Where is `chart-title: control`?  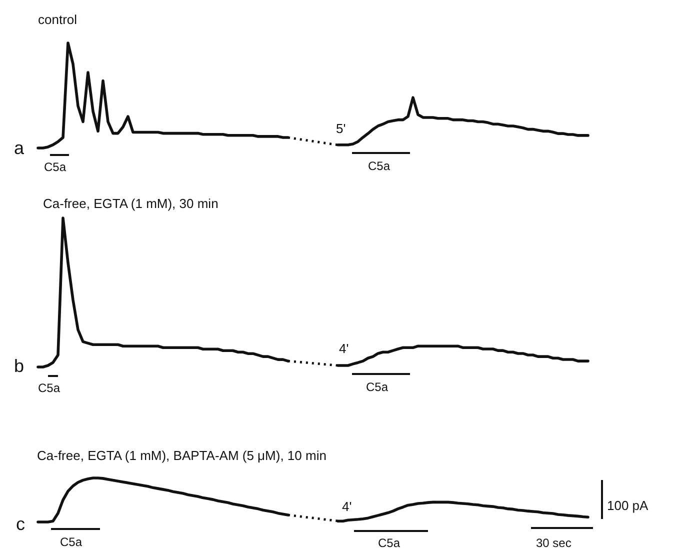
chart-title: control is located at coordinates (58, 19).